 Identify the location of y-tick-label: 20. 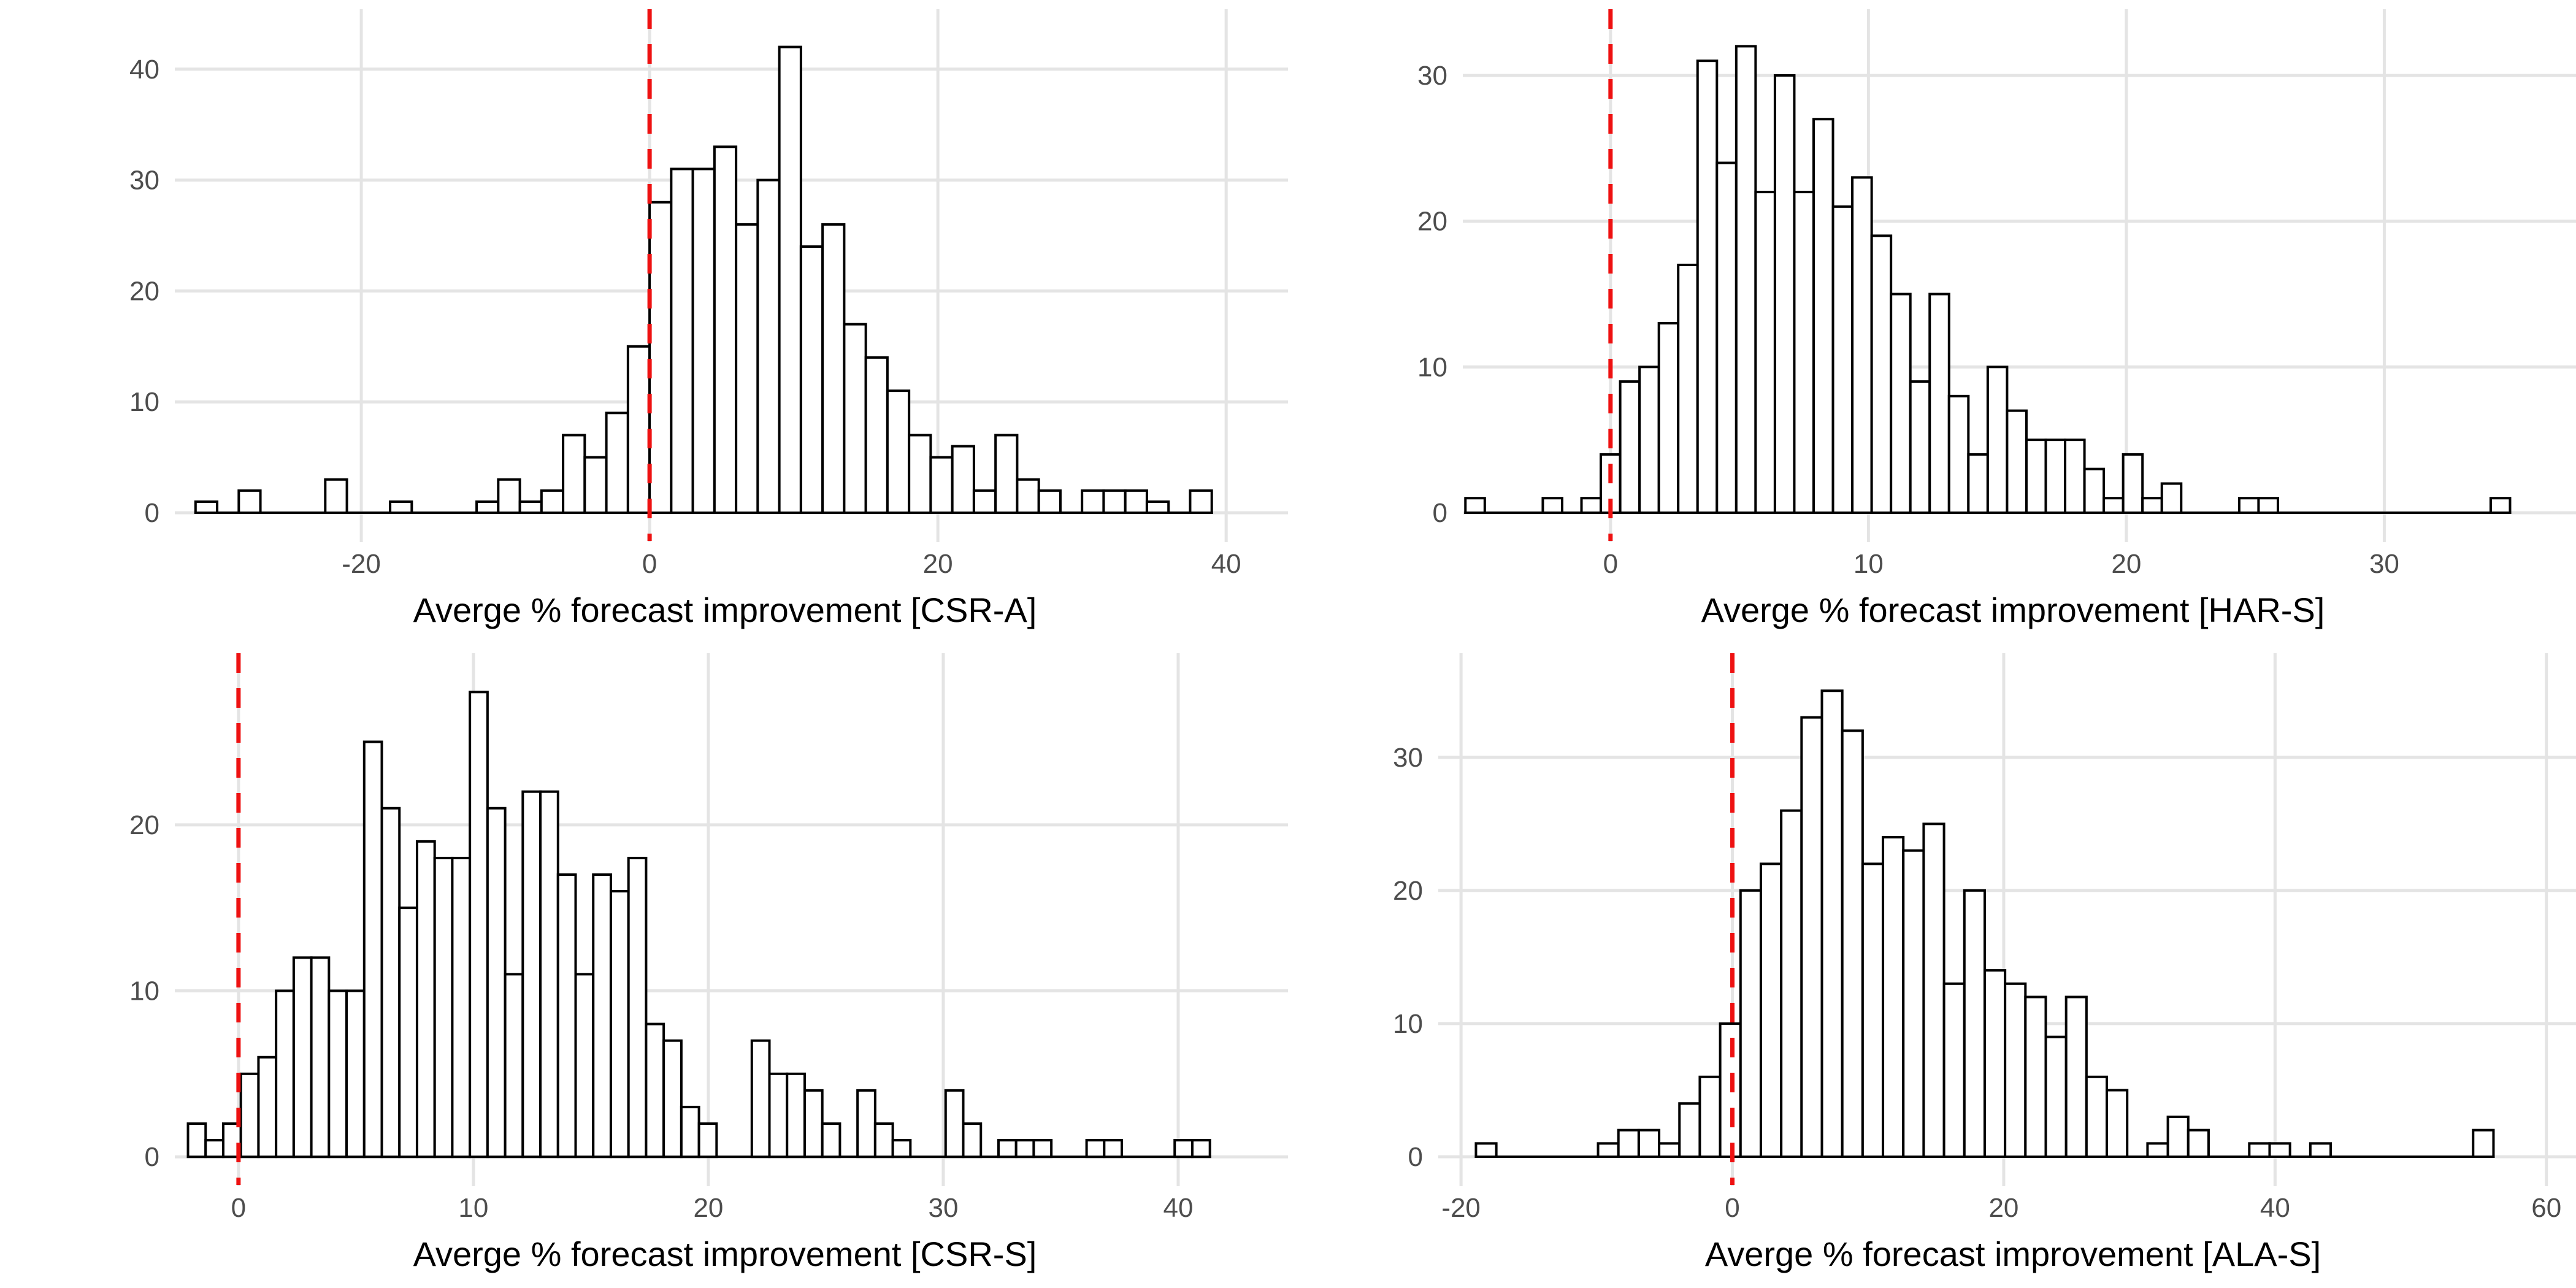
(144, 291).